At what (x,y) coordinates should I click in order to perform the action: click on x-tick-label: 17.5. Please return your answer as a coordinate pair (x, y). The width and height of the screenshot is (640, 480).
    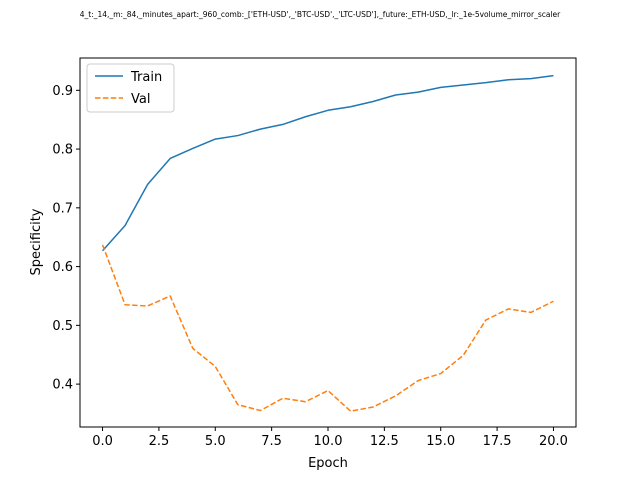
    Looking at the image, I should click on (497, 441).